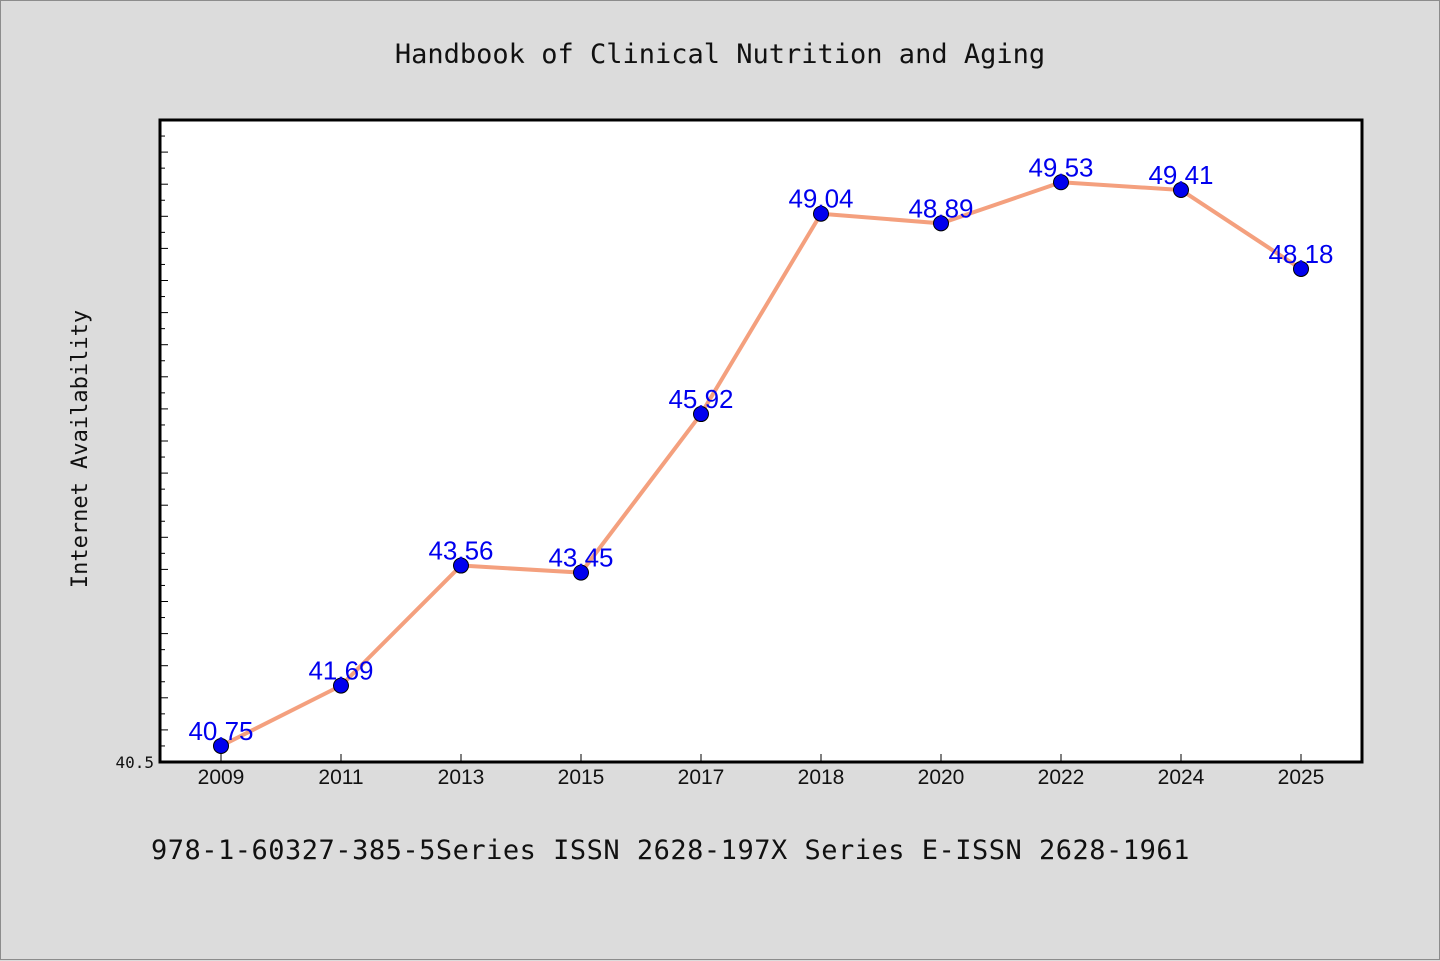 The image size is (1440, 961). I want to click on x-tick-label: 2011, so click(340, 777).